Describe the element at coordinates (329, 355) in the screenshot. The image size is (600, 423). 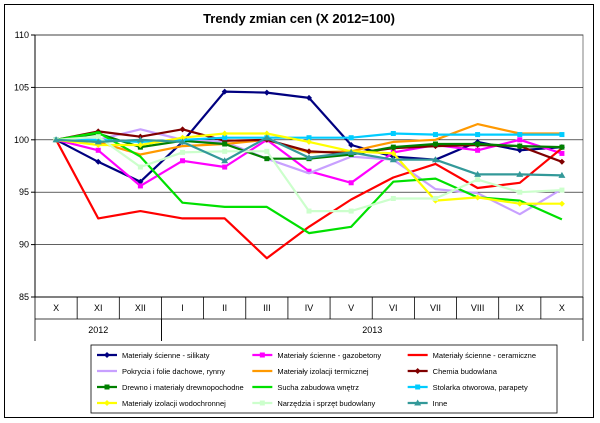
I see `legend-label: Materiały ścienne - gazobetony` at that location.